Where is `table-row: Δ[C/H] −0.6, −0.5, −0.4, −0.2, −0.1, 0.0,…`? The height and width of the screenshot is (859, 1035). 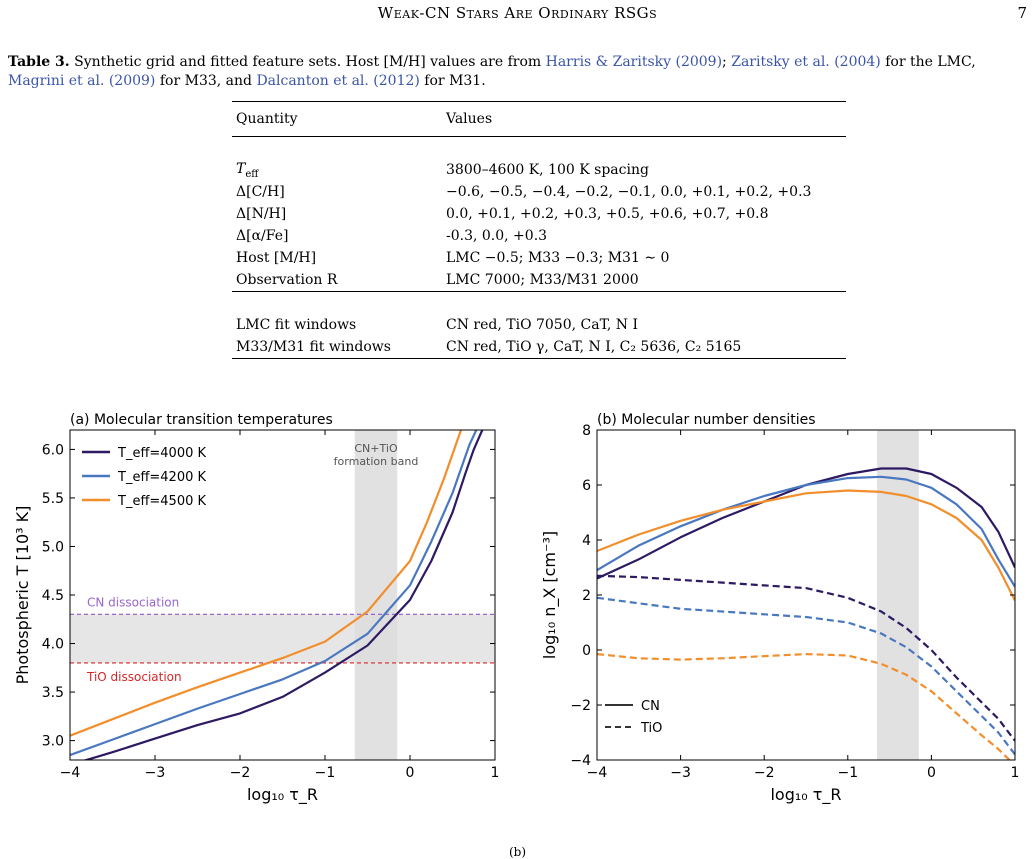 table-row: Δ[C/H] −0.6, −0.5, −0.4, −0.2, −0.1, 0.0,… is located at coordinates (539, 192).